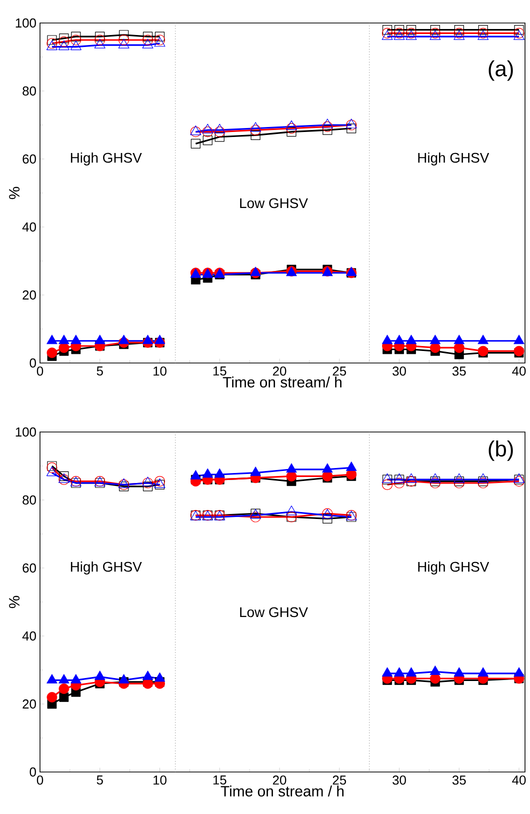 This screenshot has height=814, width=530. I want to click on chart-title: (b), so click(500, 450).